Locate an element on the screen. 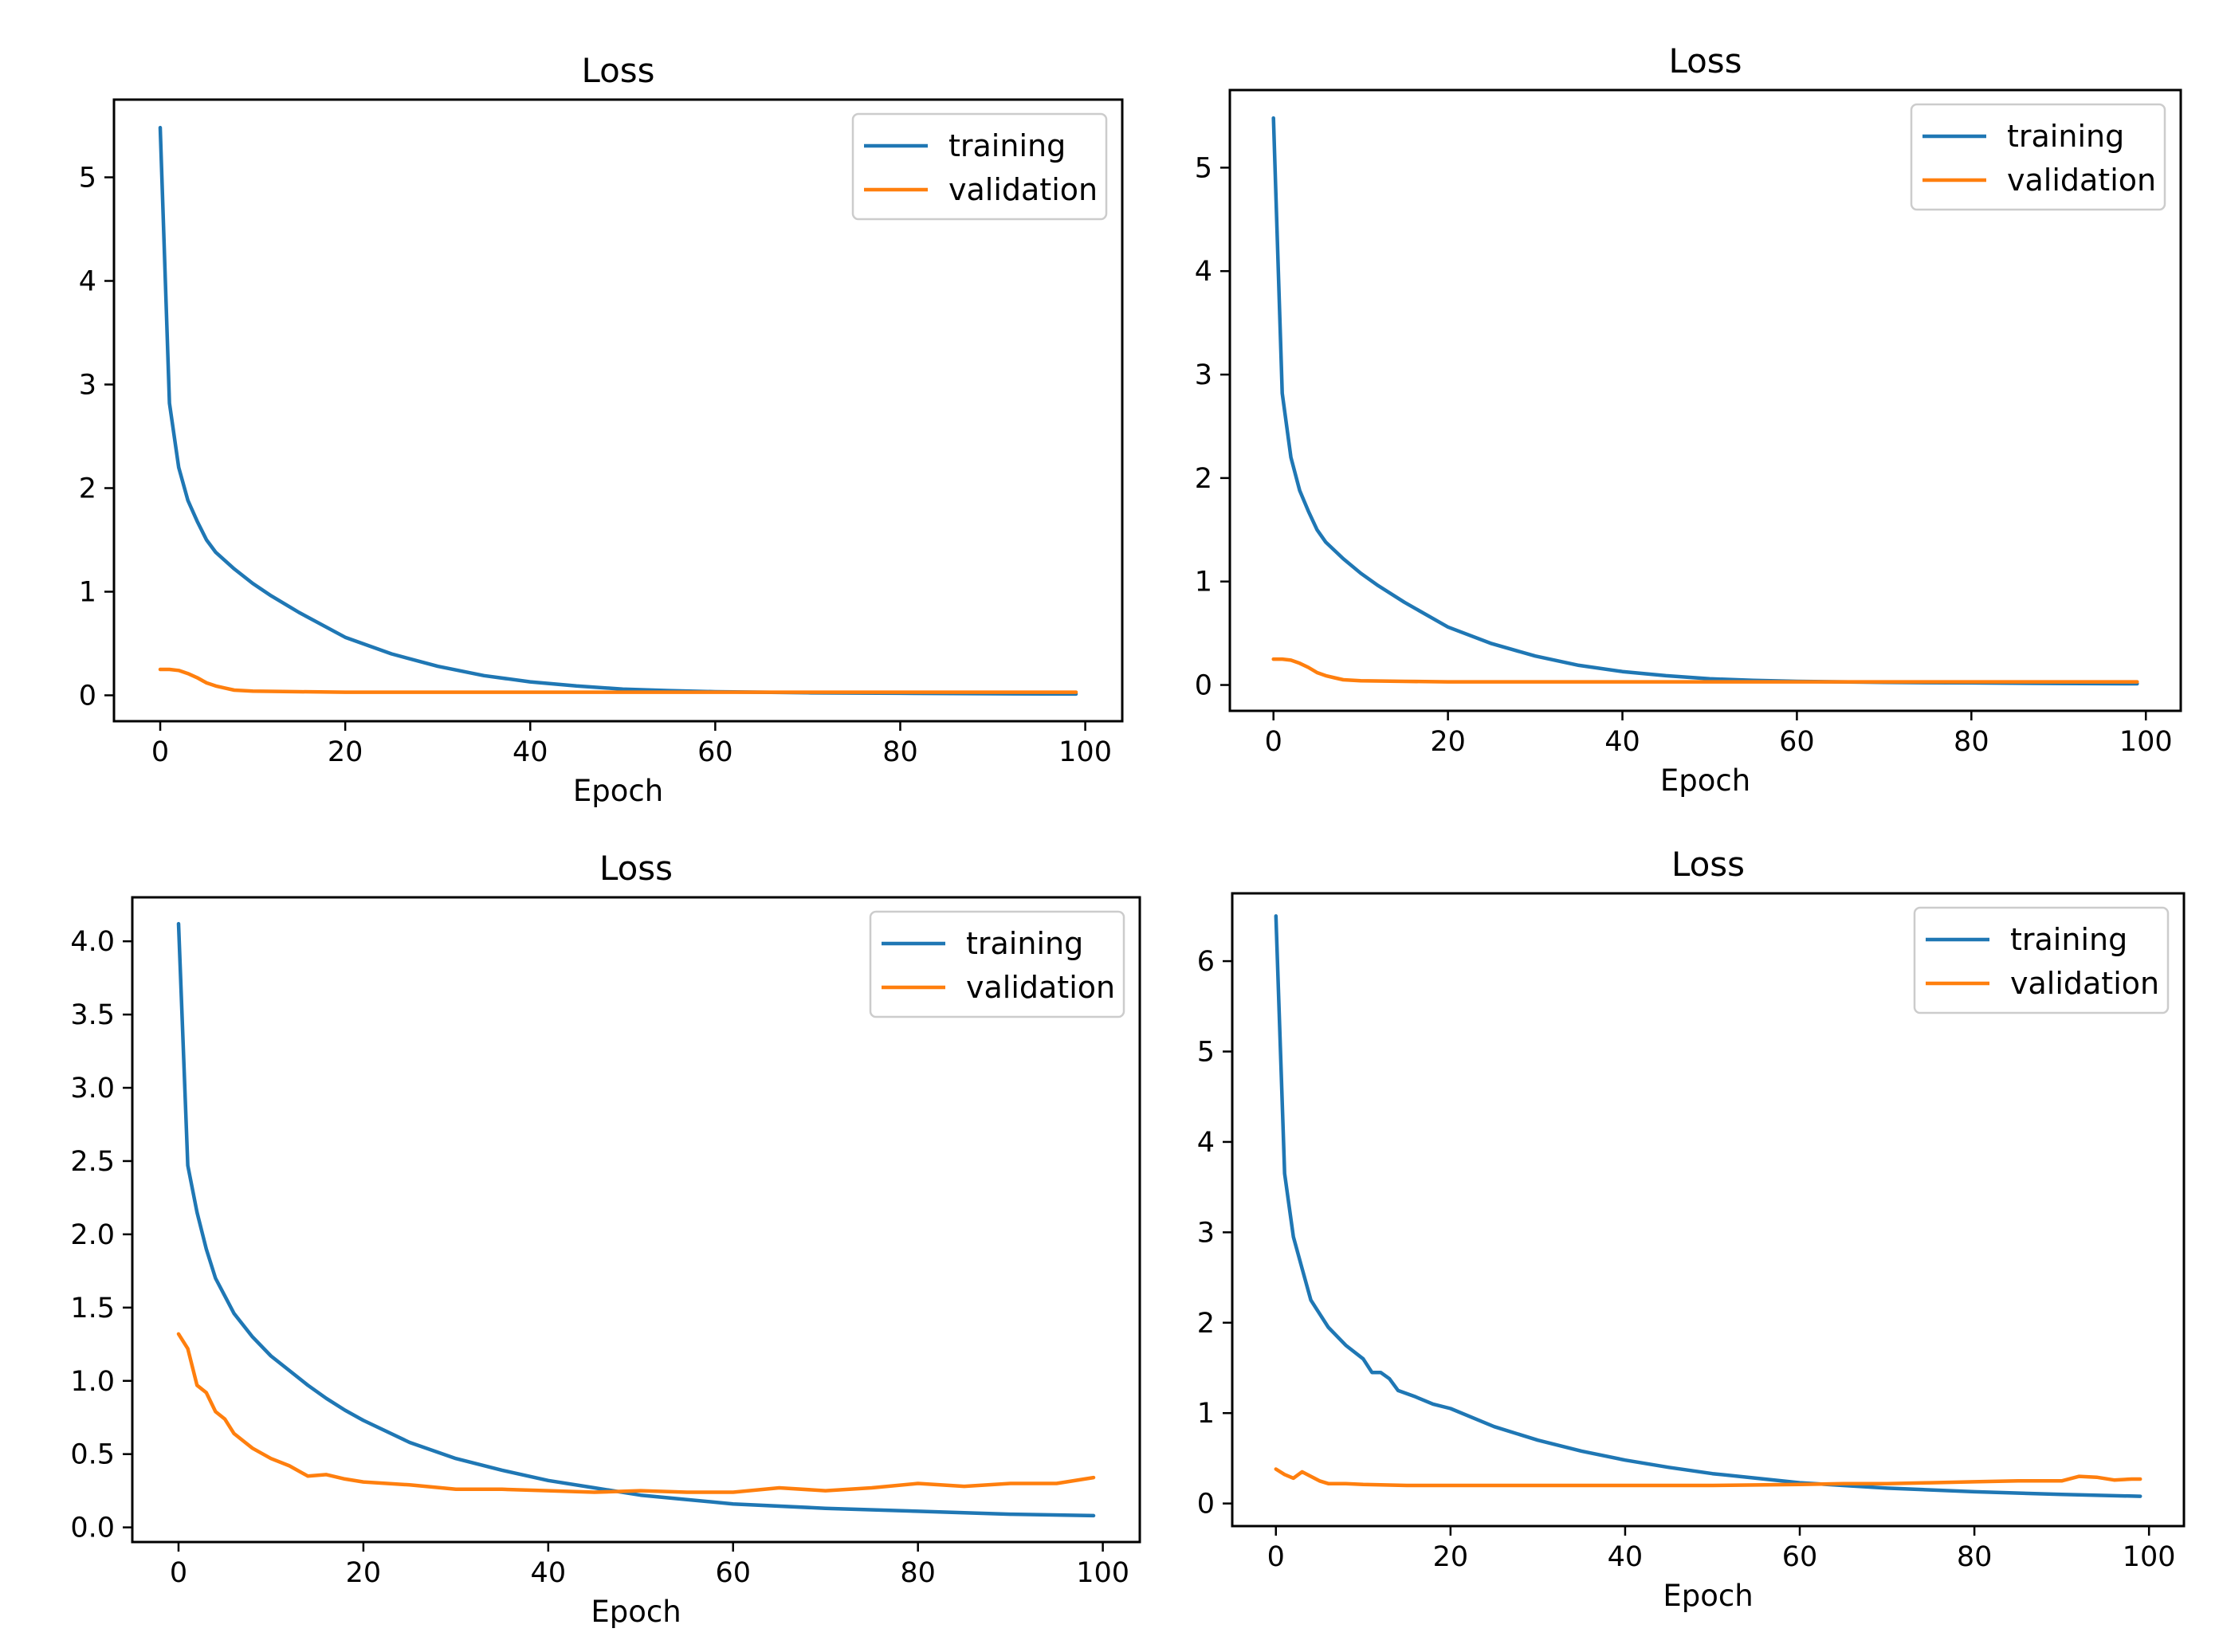 The image size is (2219, 1652). chart-2-title: Loss is located at coordinates (1705, 61).